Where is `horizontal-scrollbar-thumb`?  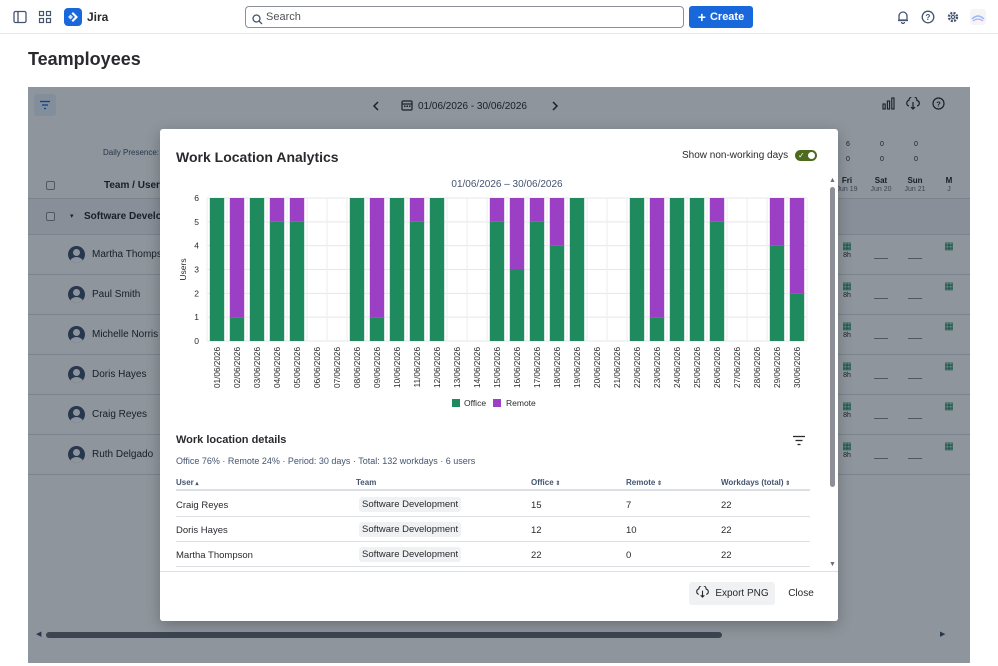 horizontal-scrollbar-thumb is located at coordinates (384, 635).